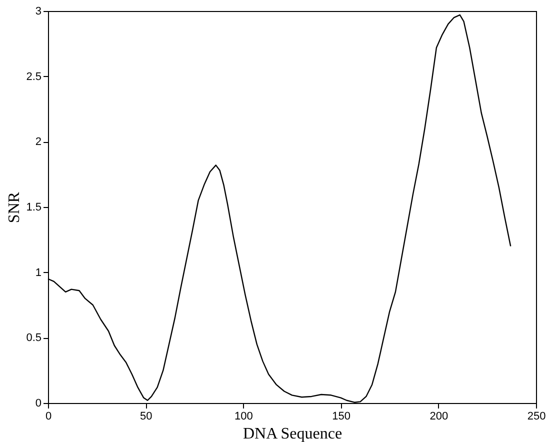 This screenshot has height=442, width=554. I want to click on y-tick-label: 1.5, so click(34, 208).